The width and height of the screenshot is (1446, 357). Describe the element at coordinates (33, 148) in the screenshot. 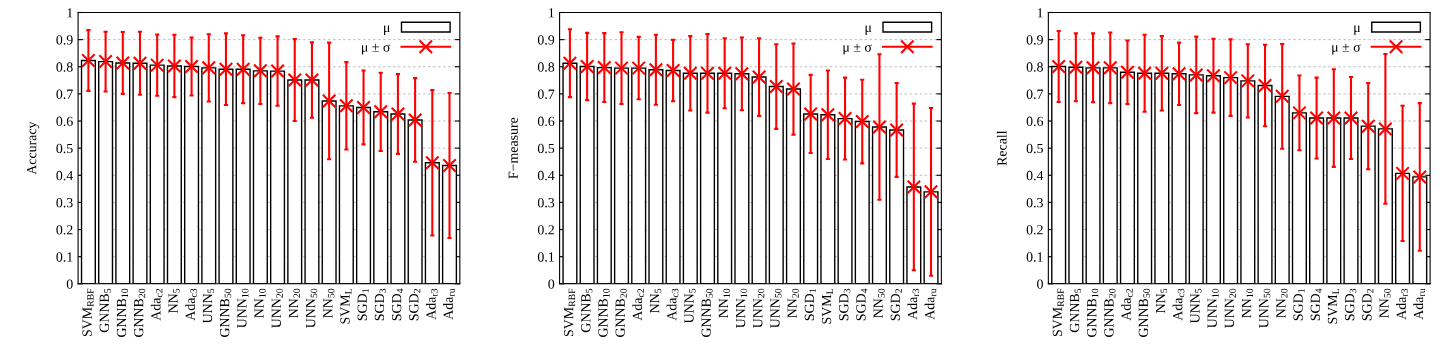

I see `y-axis-title: Accuracy` at that location.